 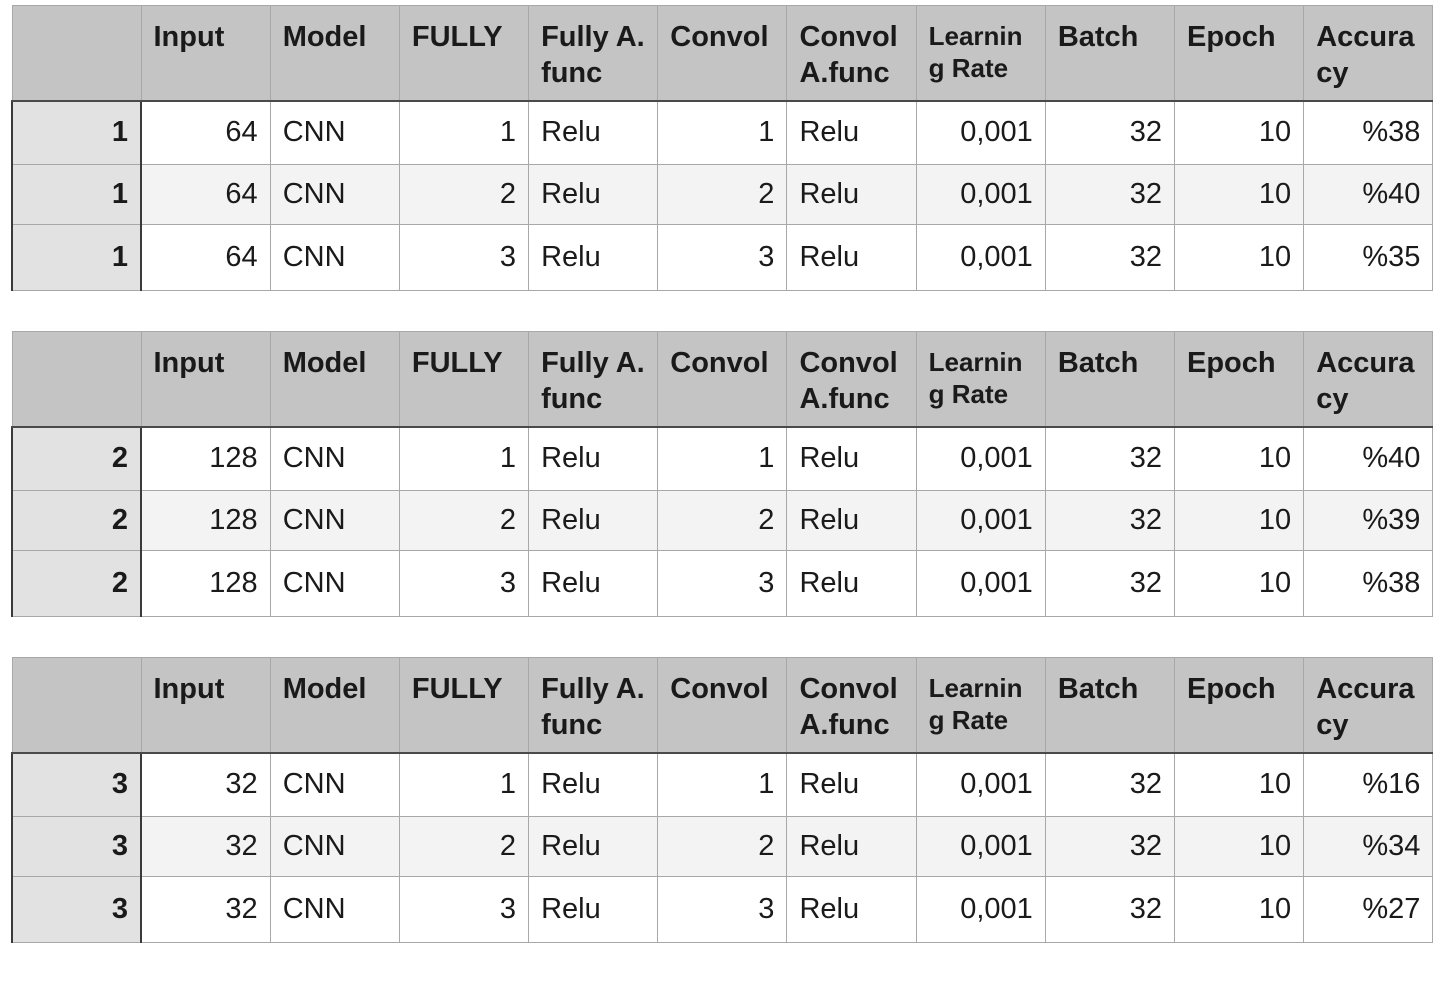 What do you see at coordinates (1368, 458) in the screenshot?
I see `accuracy-cell: %40` at bounding box center [1368, 458].